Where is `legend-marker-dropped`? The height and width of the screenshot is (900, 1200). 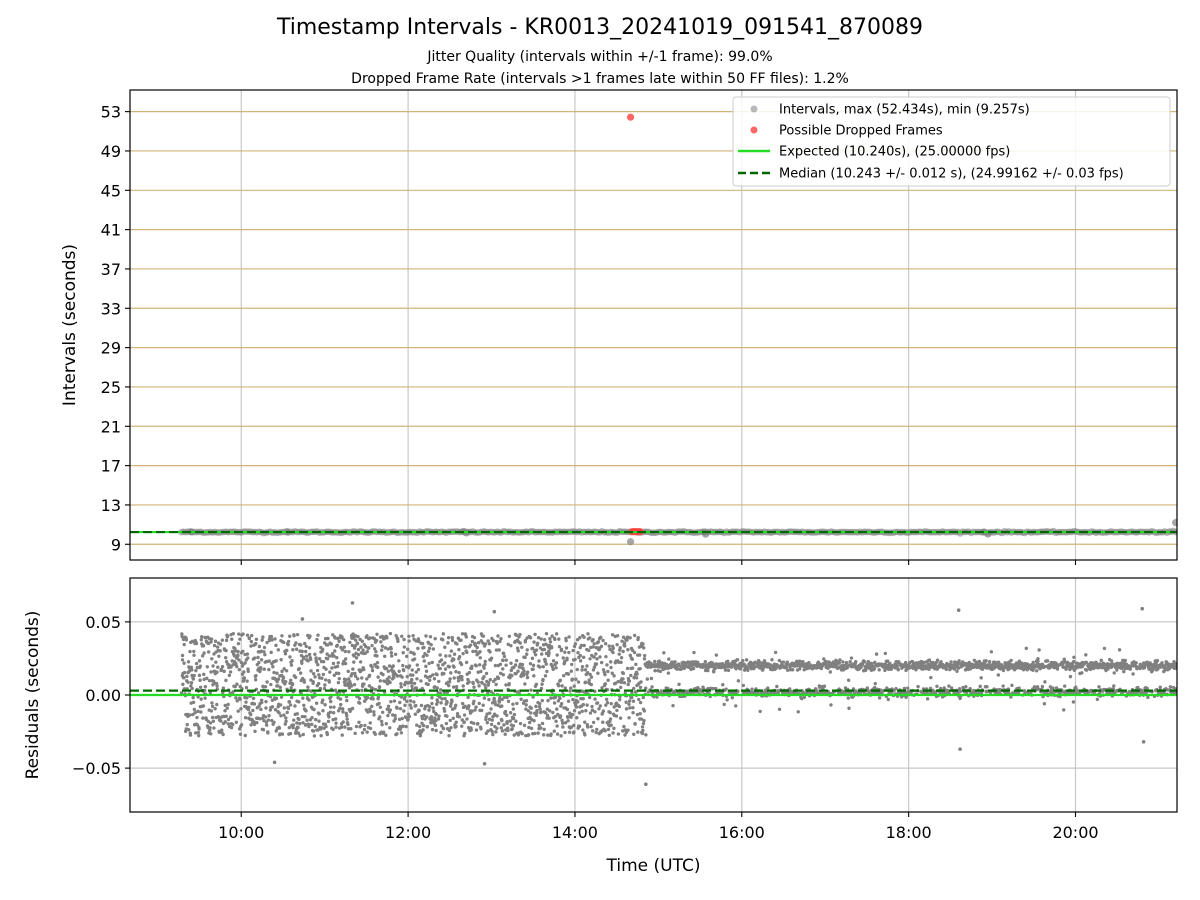
legend-marker-dropped is located at coordinates (754, 130).